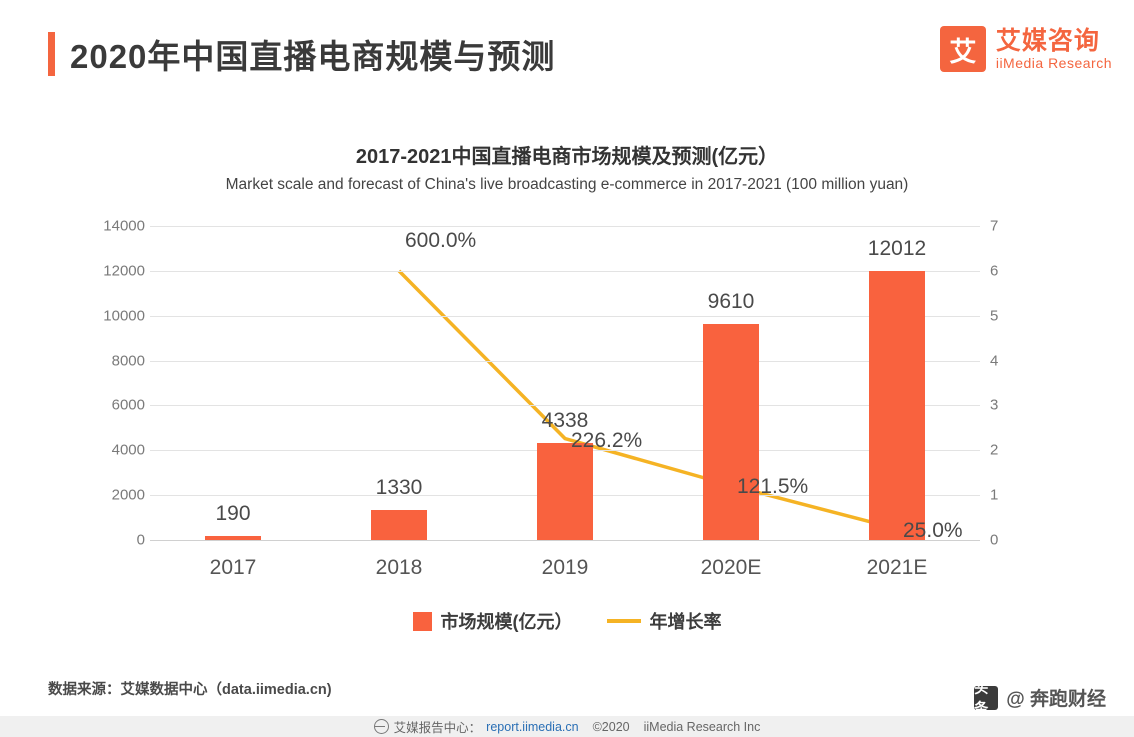 The height and width of the screenshot is (737, 1134). I want to click on bar-value-label: 190, so click(233, 513).